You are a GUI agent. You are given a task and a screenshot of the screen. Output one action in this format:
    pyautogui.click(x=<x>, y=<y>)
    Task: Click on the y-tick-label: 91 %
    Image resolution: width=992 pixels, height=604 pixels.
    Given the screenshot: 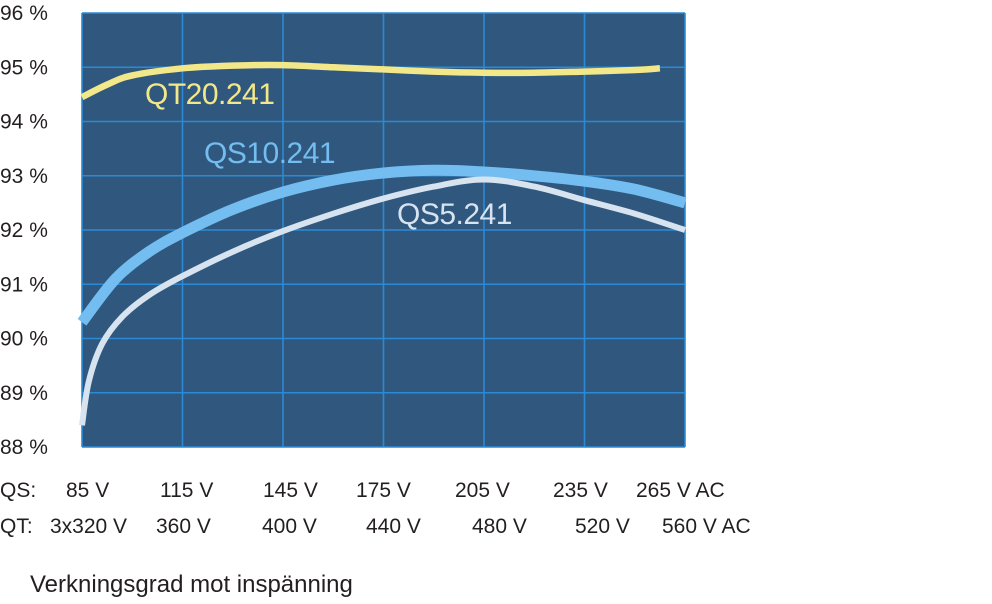 What is the action you would take?
    pyautogui.click(x=24, y=284)
    